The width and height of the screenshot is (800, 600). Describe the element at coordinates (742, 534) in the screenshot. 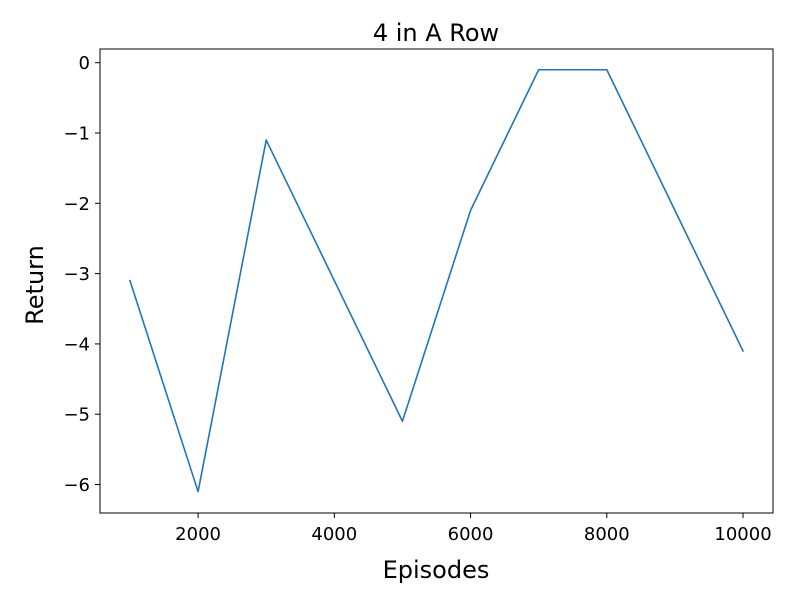

I see `x-tick-label: 10000` at that location.